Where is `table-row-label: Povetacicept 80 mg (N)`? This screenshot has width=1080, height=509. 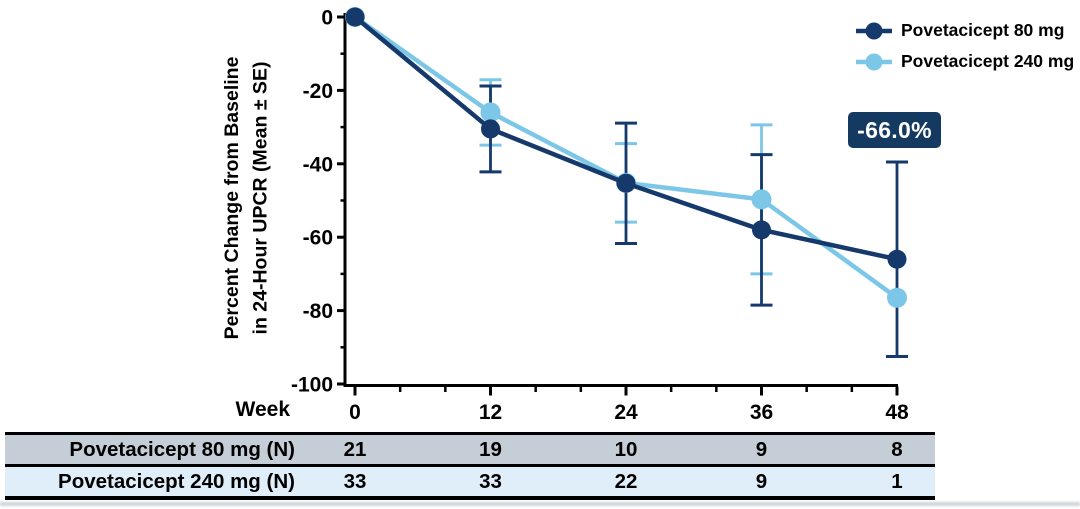 table-row-label: Povetacicept 80 mg (N) is located at coordinates (182, 449).